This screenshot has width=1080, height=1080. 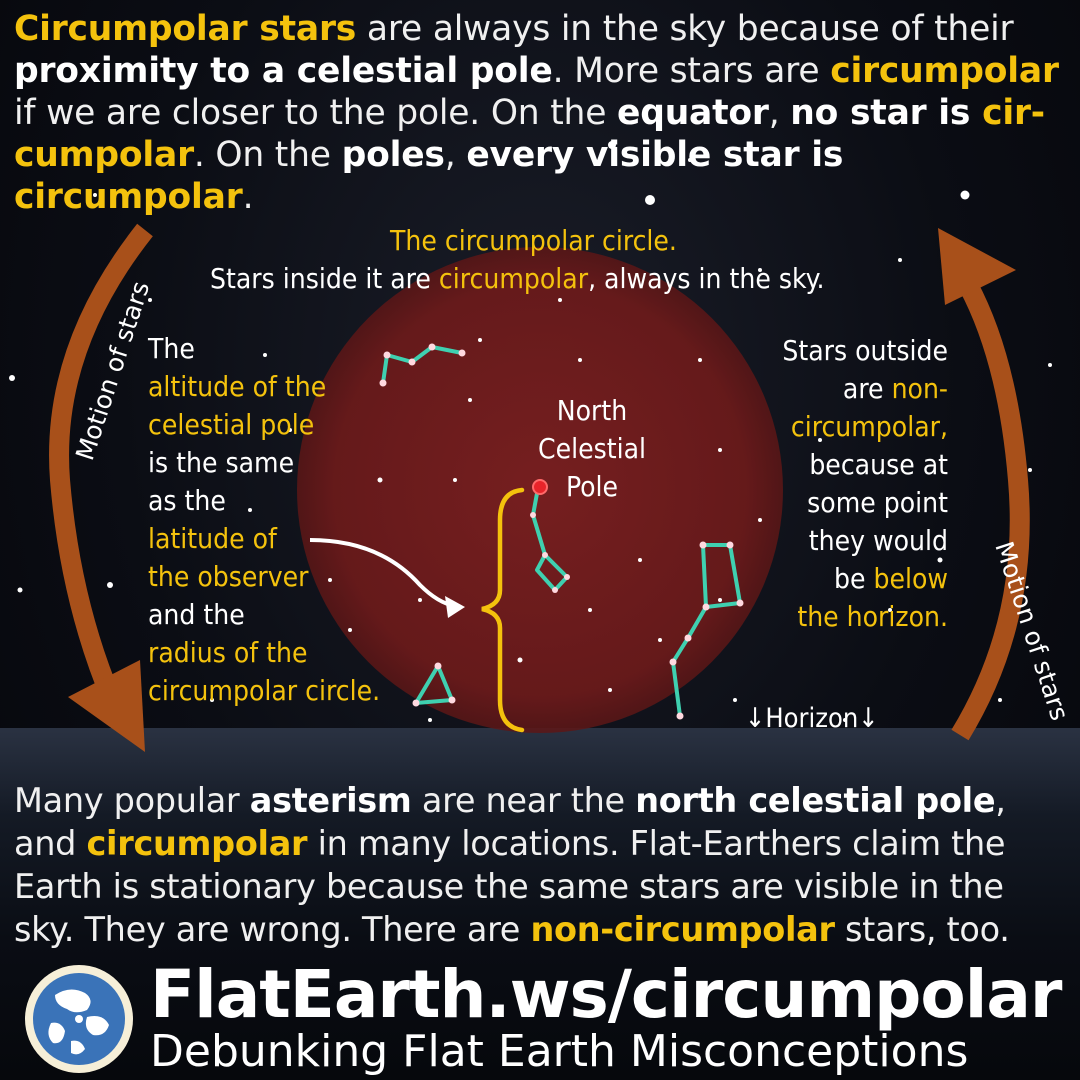 I want to click on little-dipper-constellation, so click(x=550, y=539).